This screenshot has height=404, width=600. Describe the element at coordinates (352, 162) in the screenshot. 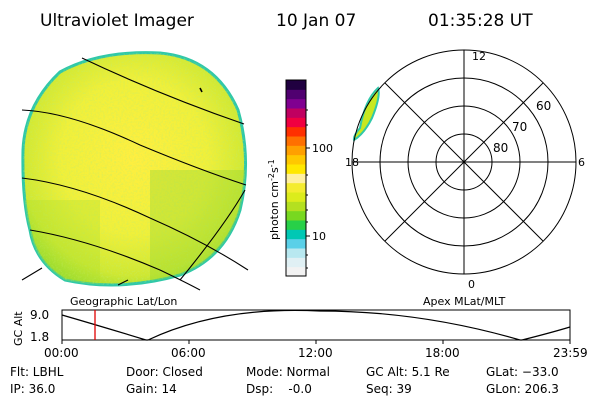

I see `mlt-label-18: 18` at that location.